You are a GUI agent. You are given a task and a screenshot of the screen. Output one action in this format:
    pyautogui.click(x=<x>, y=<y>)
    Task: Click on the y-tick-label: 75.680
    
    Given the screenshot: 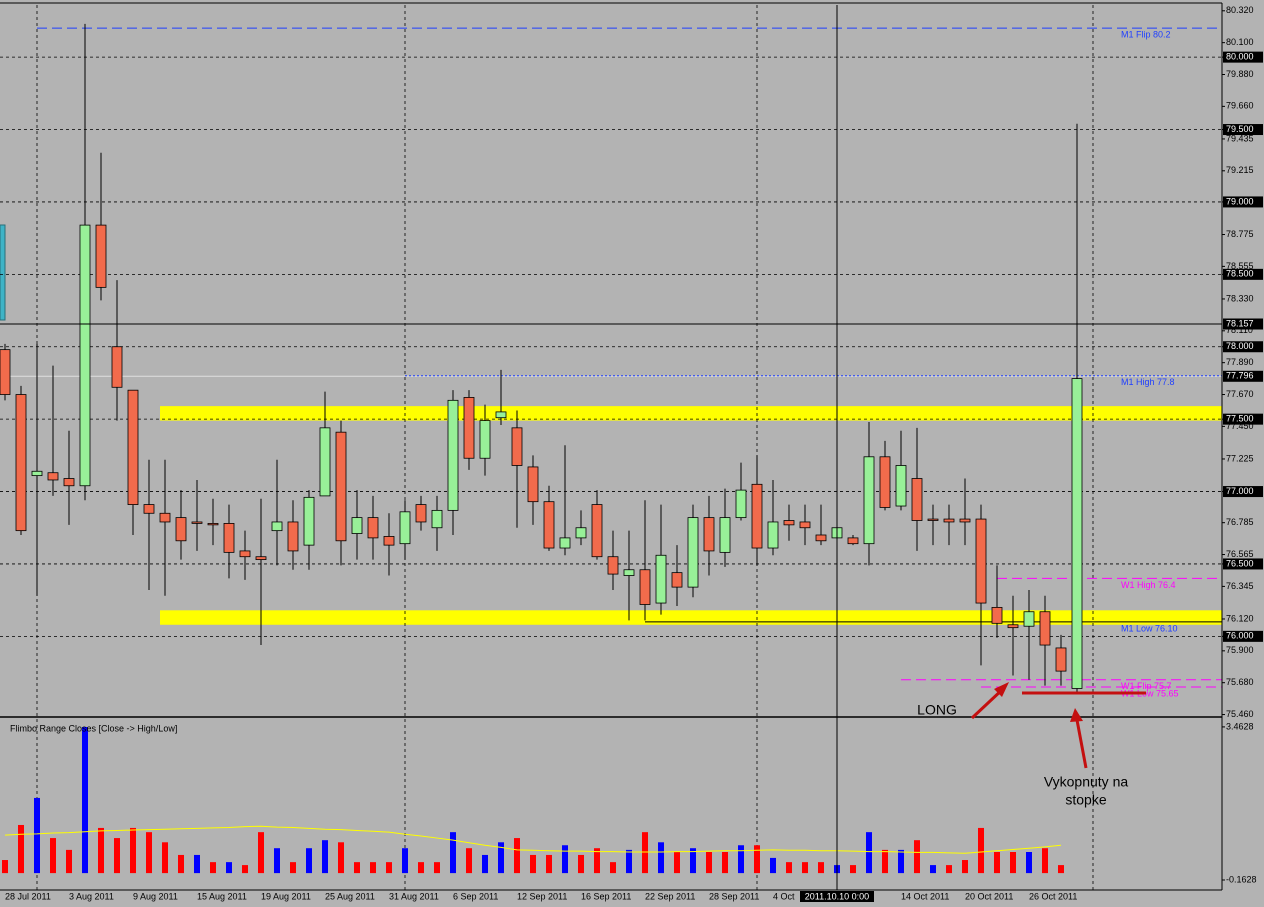 What is the action you would take?
    pyautogui.click(x=1240, y=682)
    